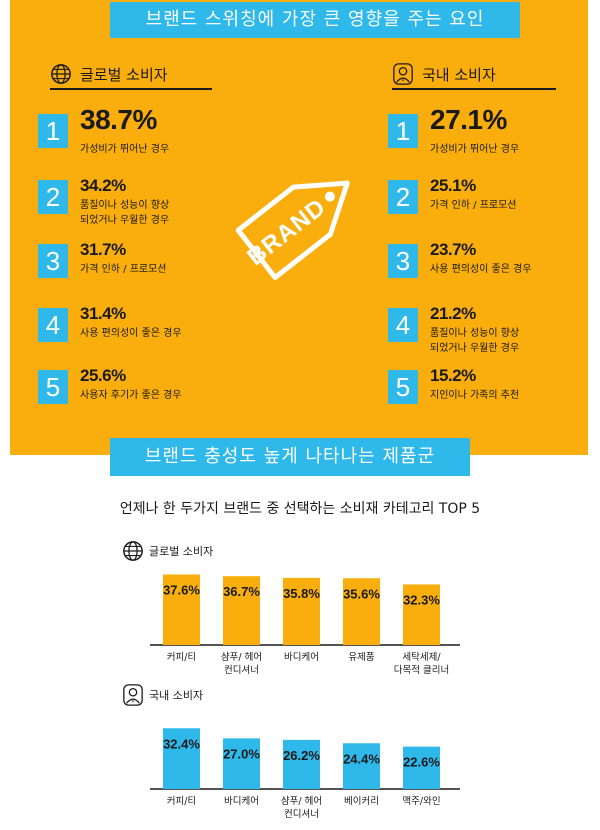 Image resolution: width=600 pixels, height=830 pixels. I want to click on chart-title: 언제나 한 두가지 브랜드 중 선택하는 소비재 카테고리 TOP 5, so click(300, 509).